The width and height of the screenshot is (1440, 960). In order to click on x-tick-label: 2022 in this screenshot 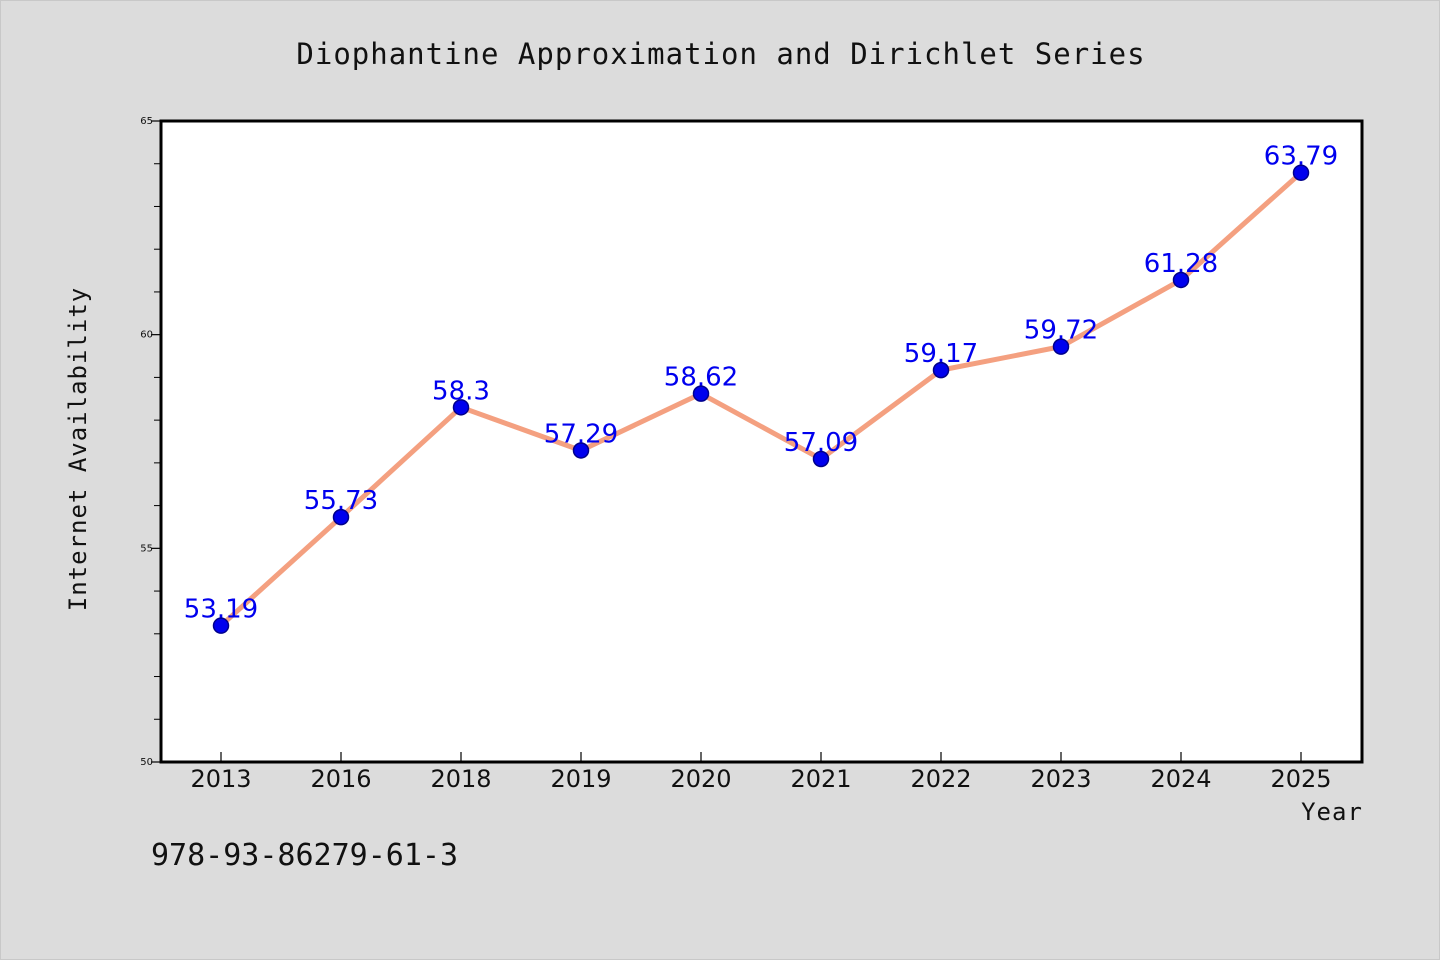, I will do `click(940, 779)`.